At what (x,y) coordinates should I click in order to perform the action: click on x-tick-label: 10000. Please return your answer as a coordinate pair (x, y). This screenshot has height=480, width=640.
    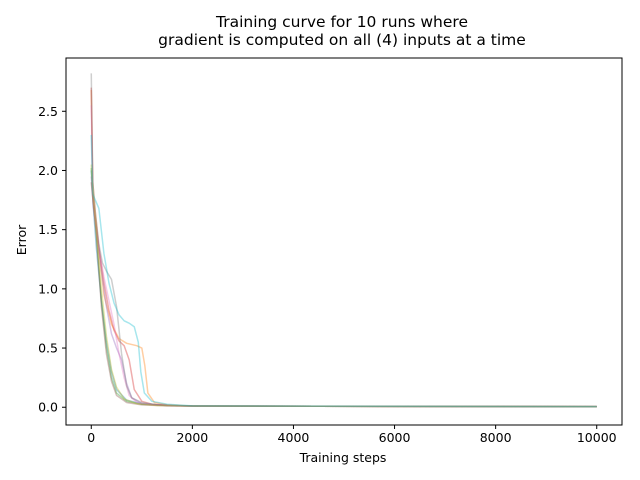
    Looking at the image, I should click on (597, 437).